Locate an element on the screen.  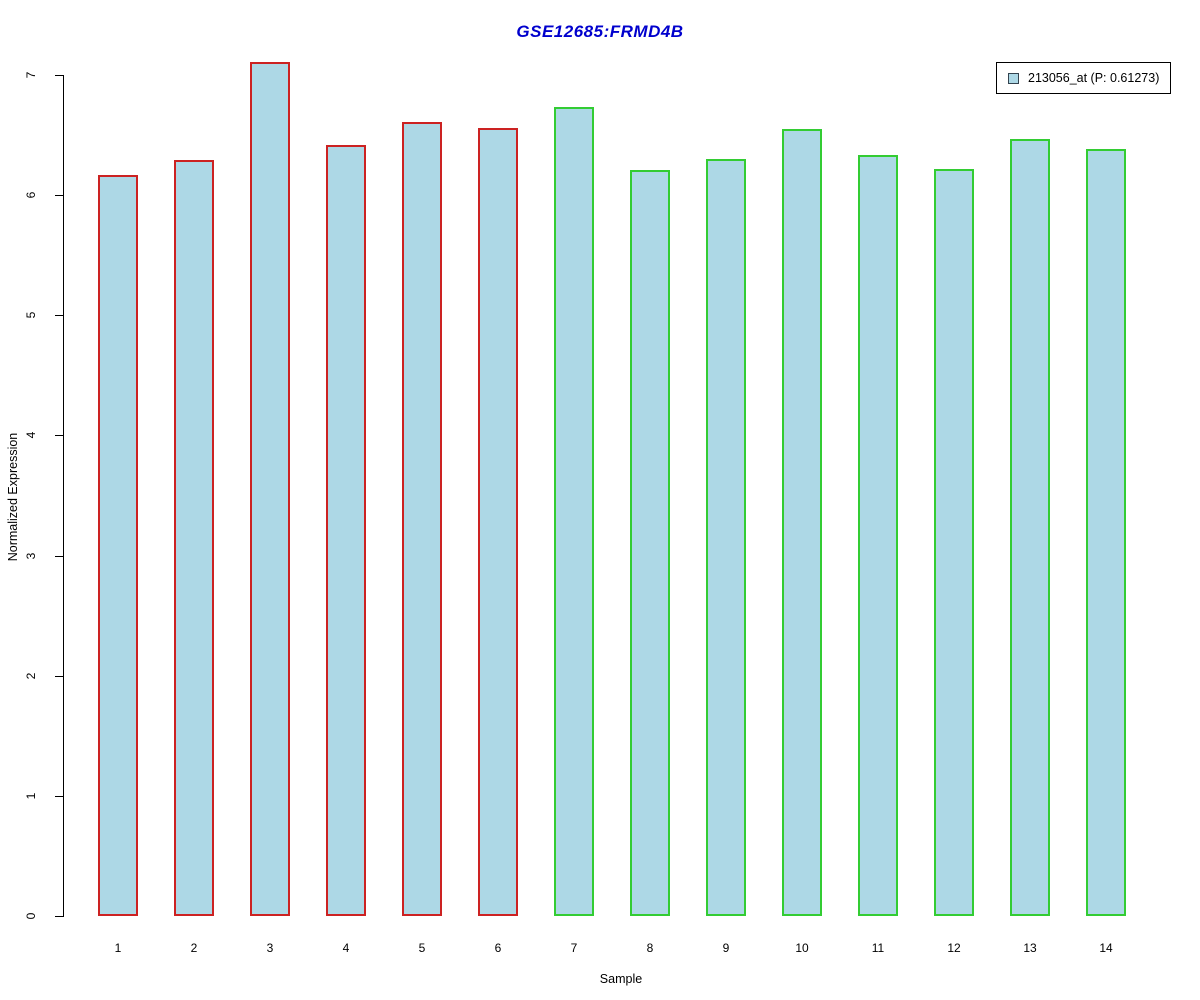
x-tick-label: 5 is located at coordinates (422, 948).